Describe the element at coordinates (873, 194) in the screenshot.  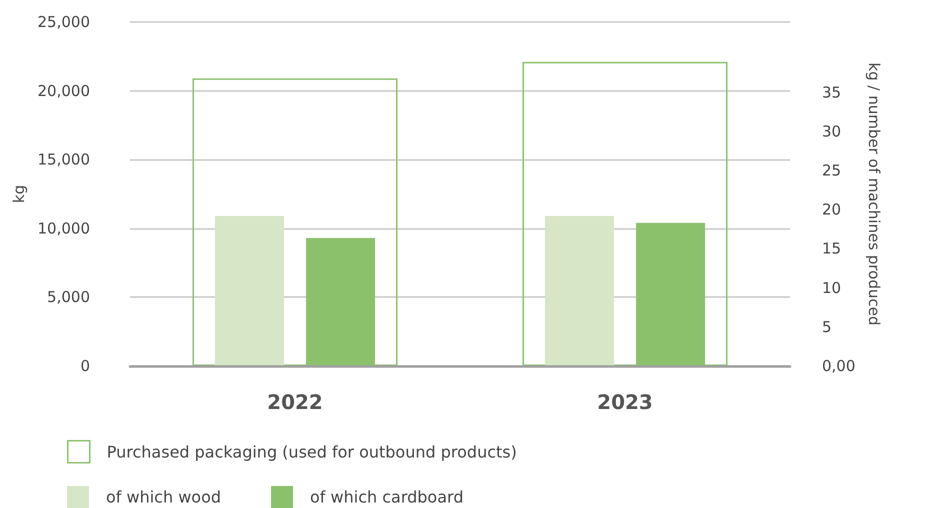
I see `y2-axis-title: kg / number of machines produced` at that location.